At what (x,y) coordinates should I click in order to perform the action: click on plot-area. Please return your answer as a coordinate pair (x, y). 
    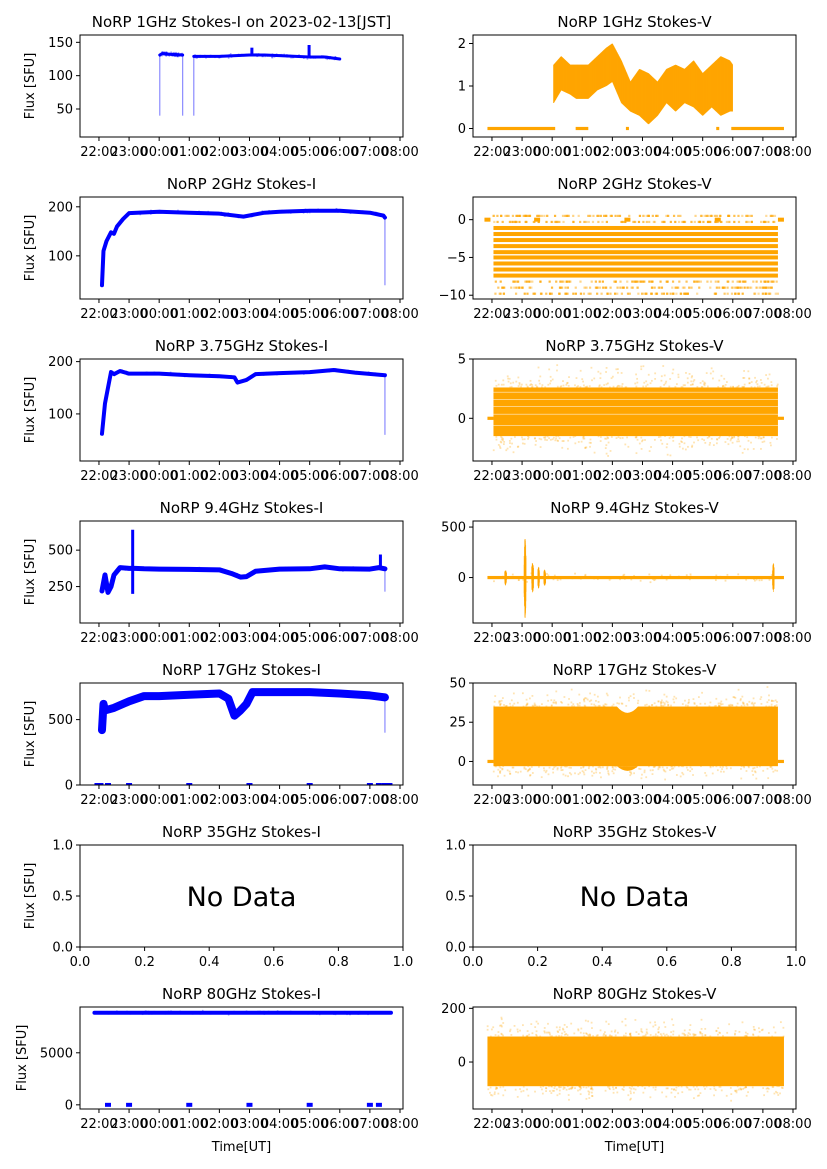
    Looking at the image, I should click on (250, 80).